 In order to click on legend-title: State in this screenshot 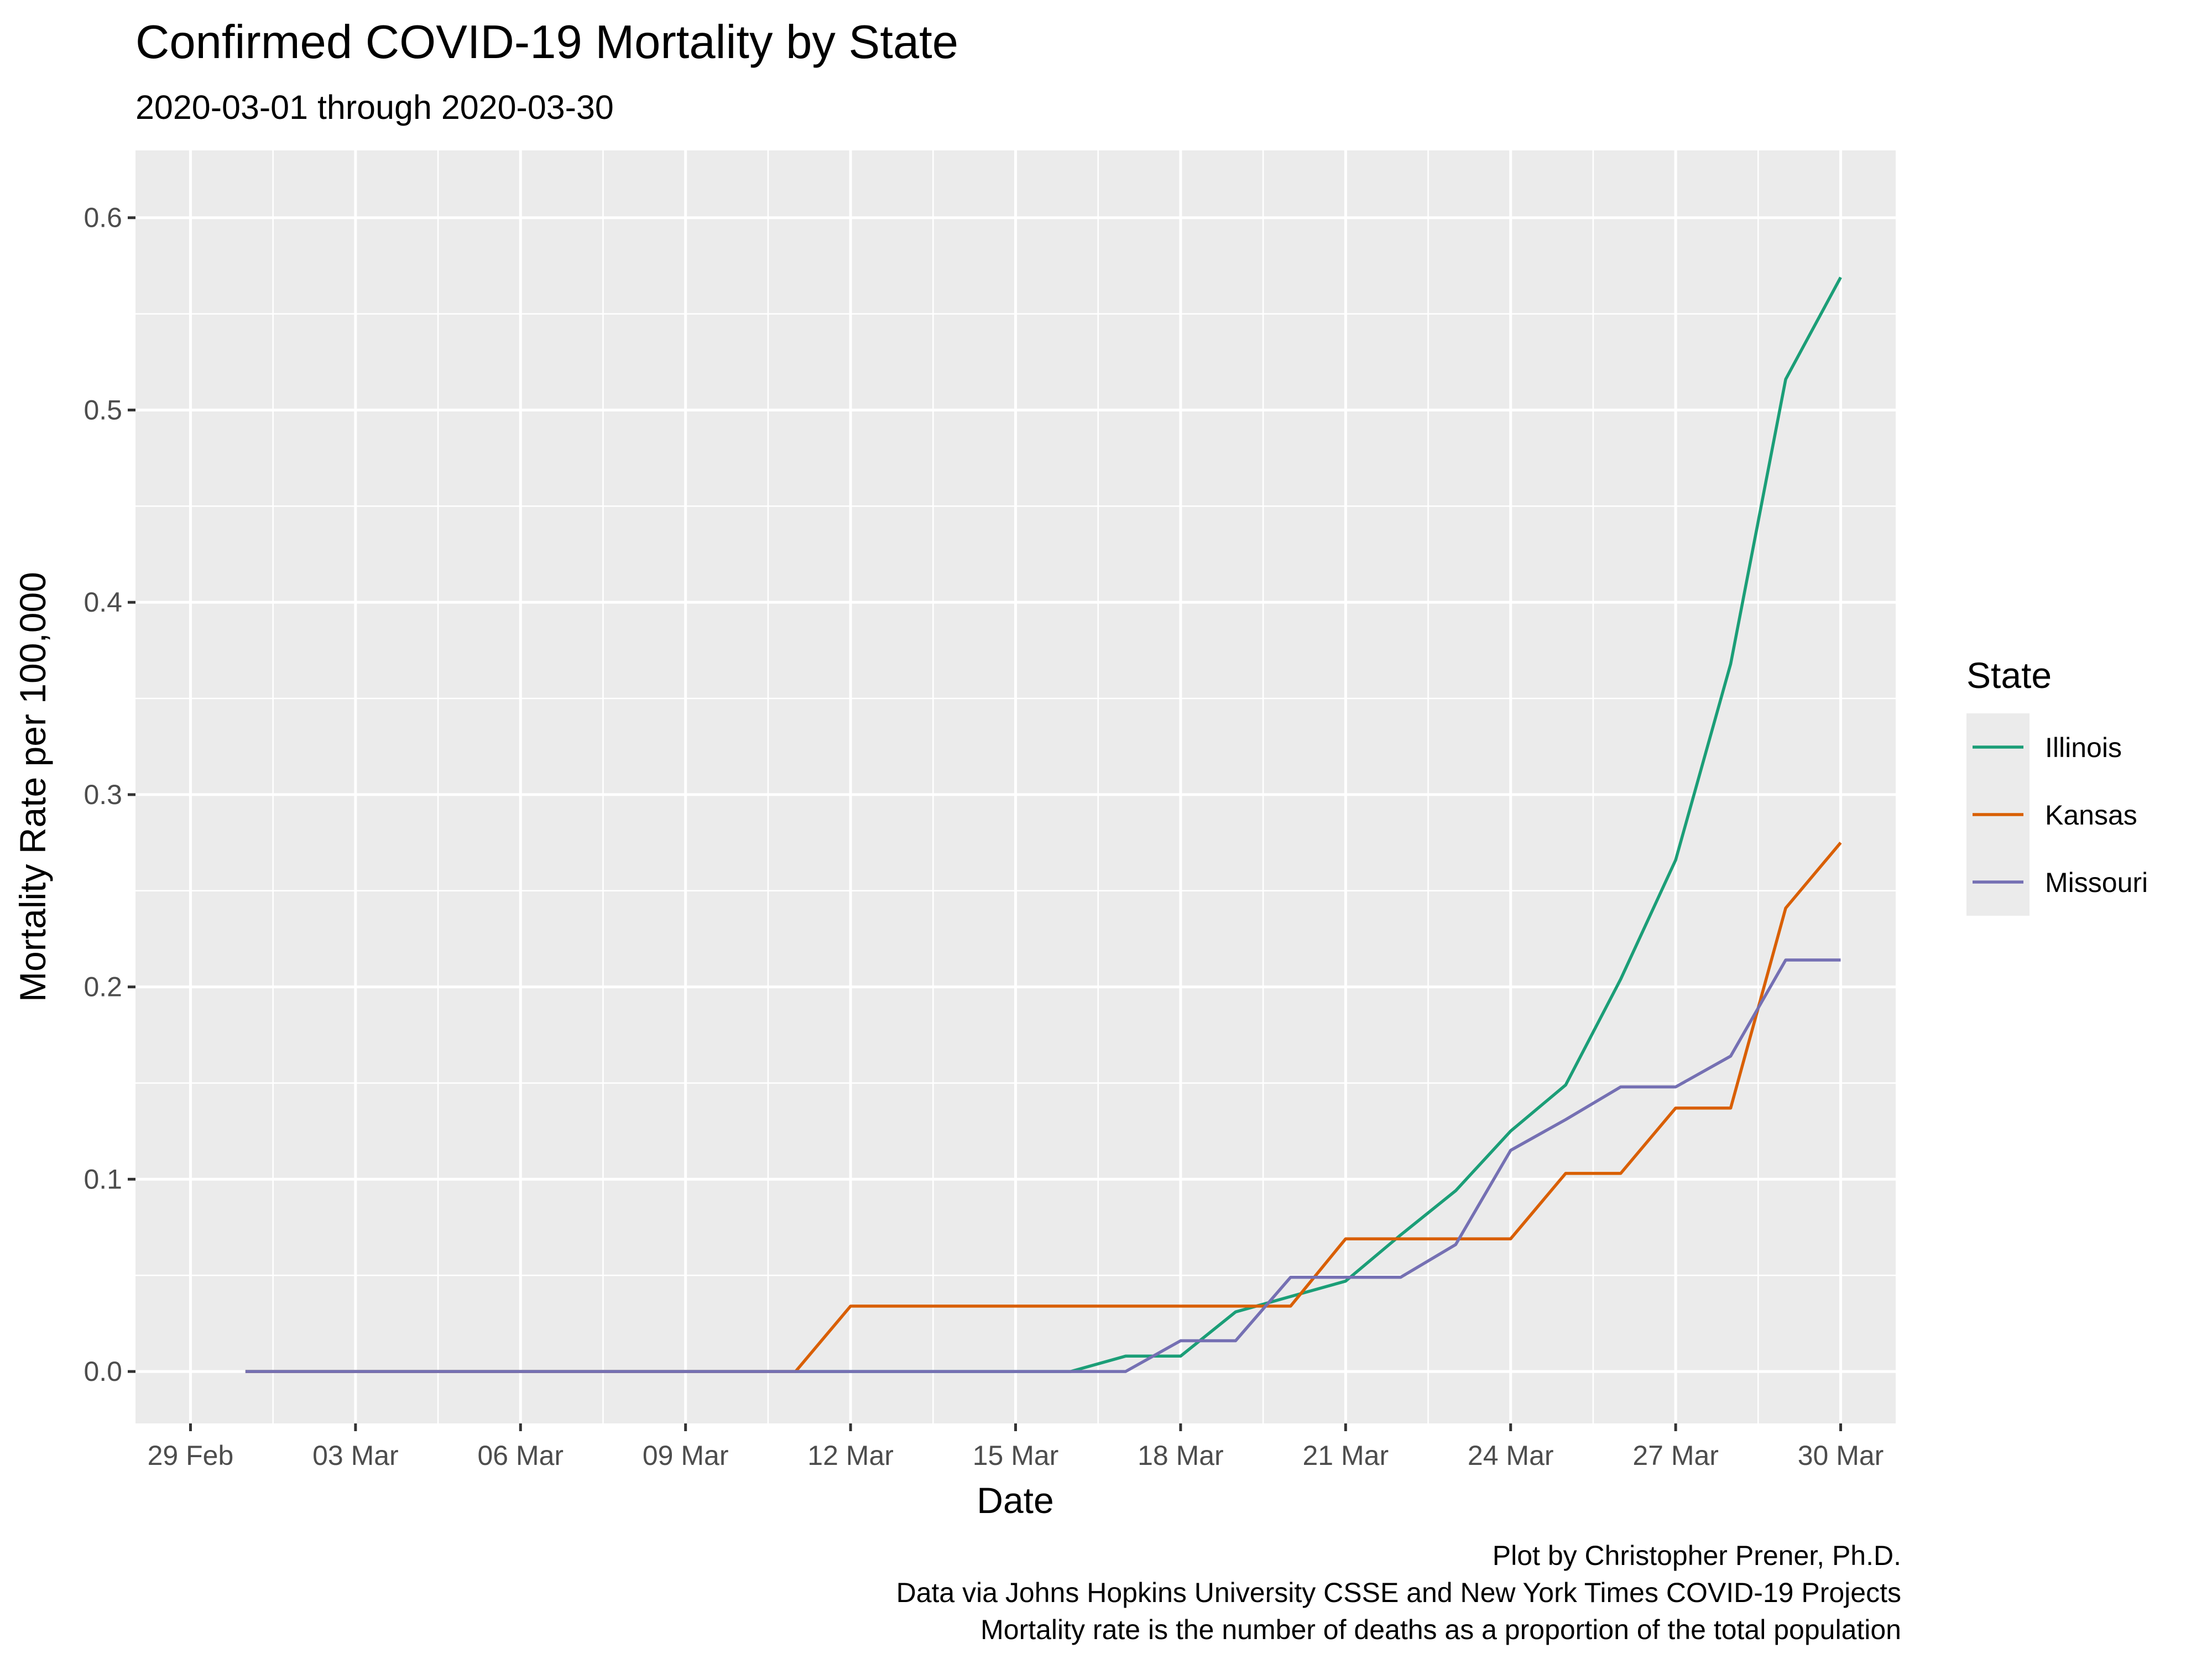, I will do `click(2009, 675)`.